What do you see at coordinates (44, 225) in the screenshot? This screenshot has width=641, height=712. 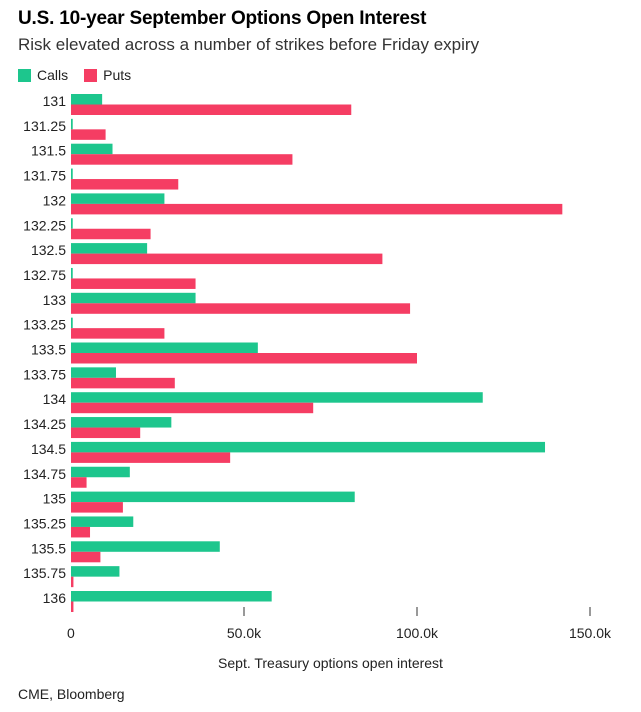 I see `y-tick-label: 132.25` at bounding box center [44, 225].